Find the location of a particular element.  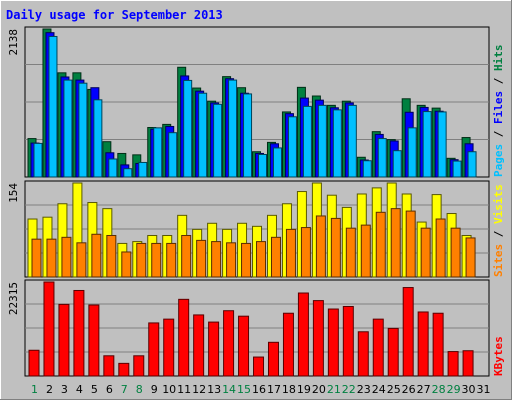

y-max-label: 154 is located at coordinates (13, 193).